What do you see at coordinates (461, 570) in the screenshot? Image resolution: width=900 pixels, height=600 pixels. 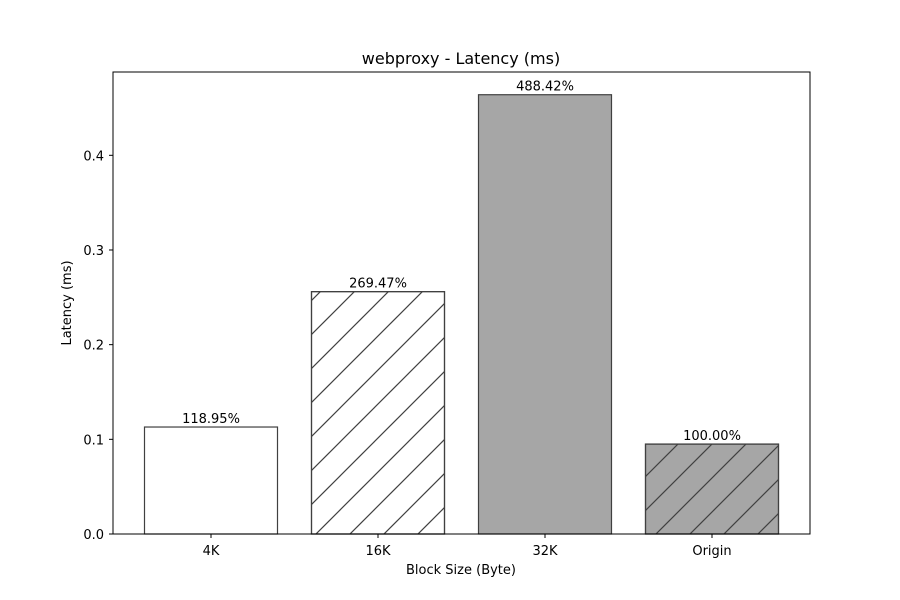 I see `x-axis-label: Block Size (Byte)` at bounding box center [461, 570].